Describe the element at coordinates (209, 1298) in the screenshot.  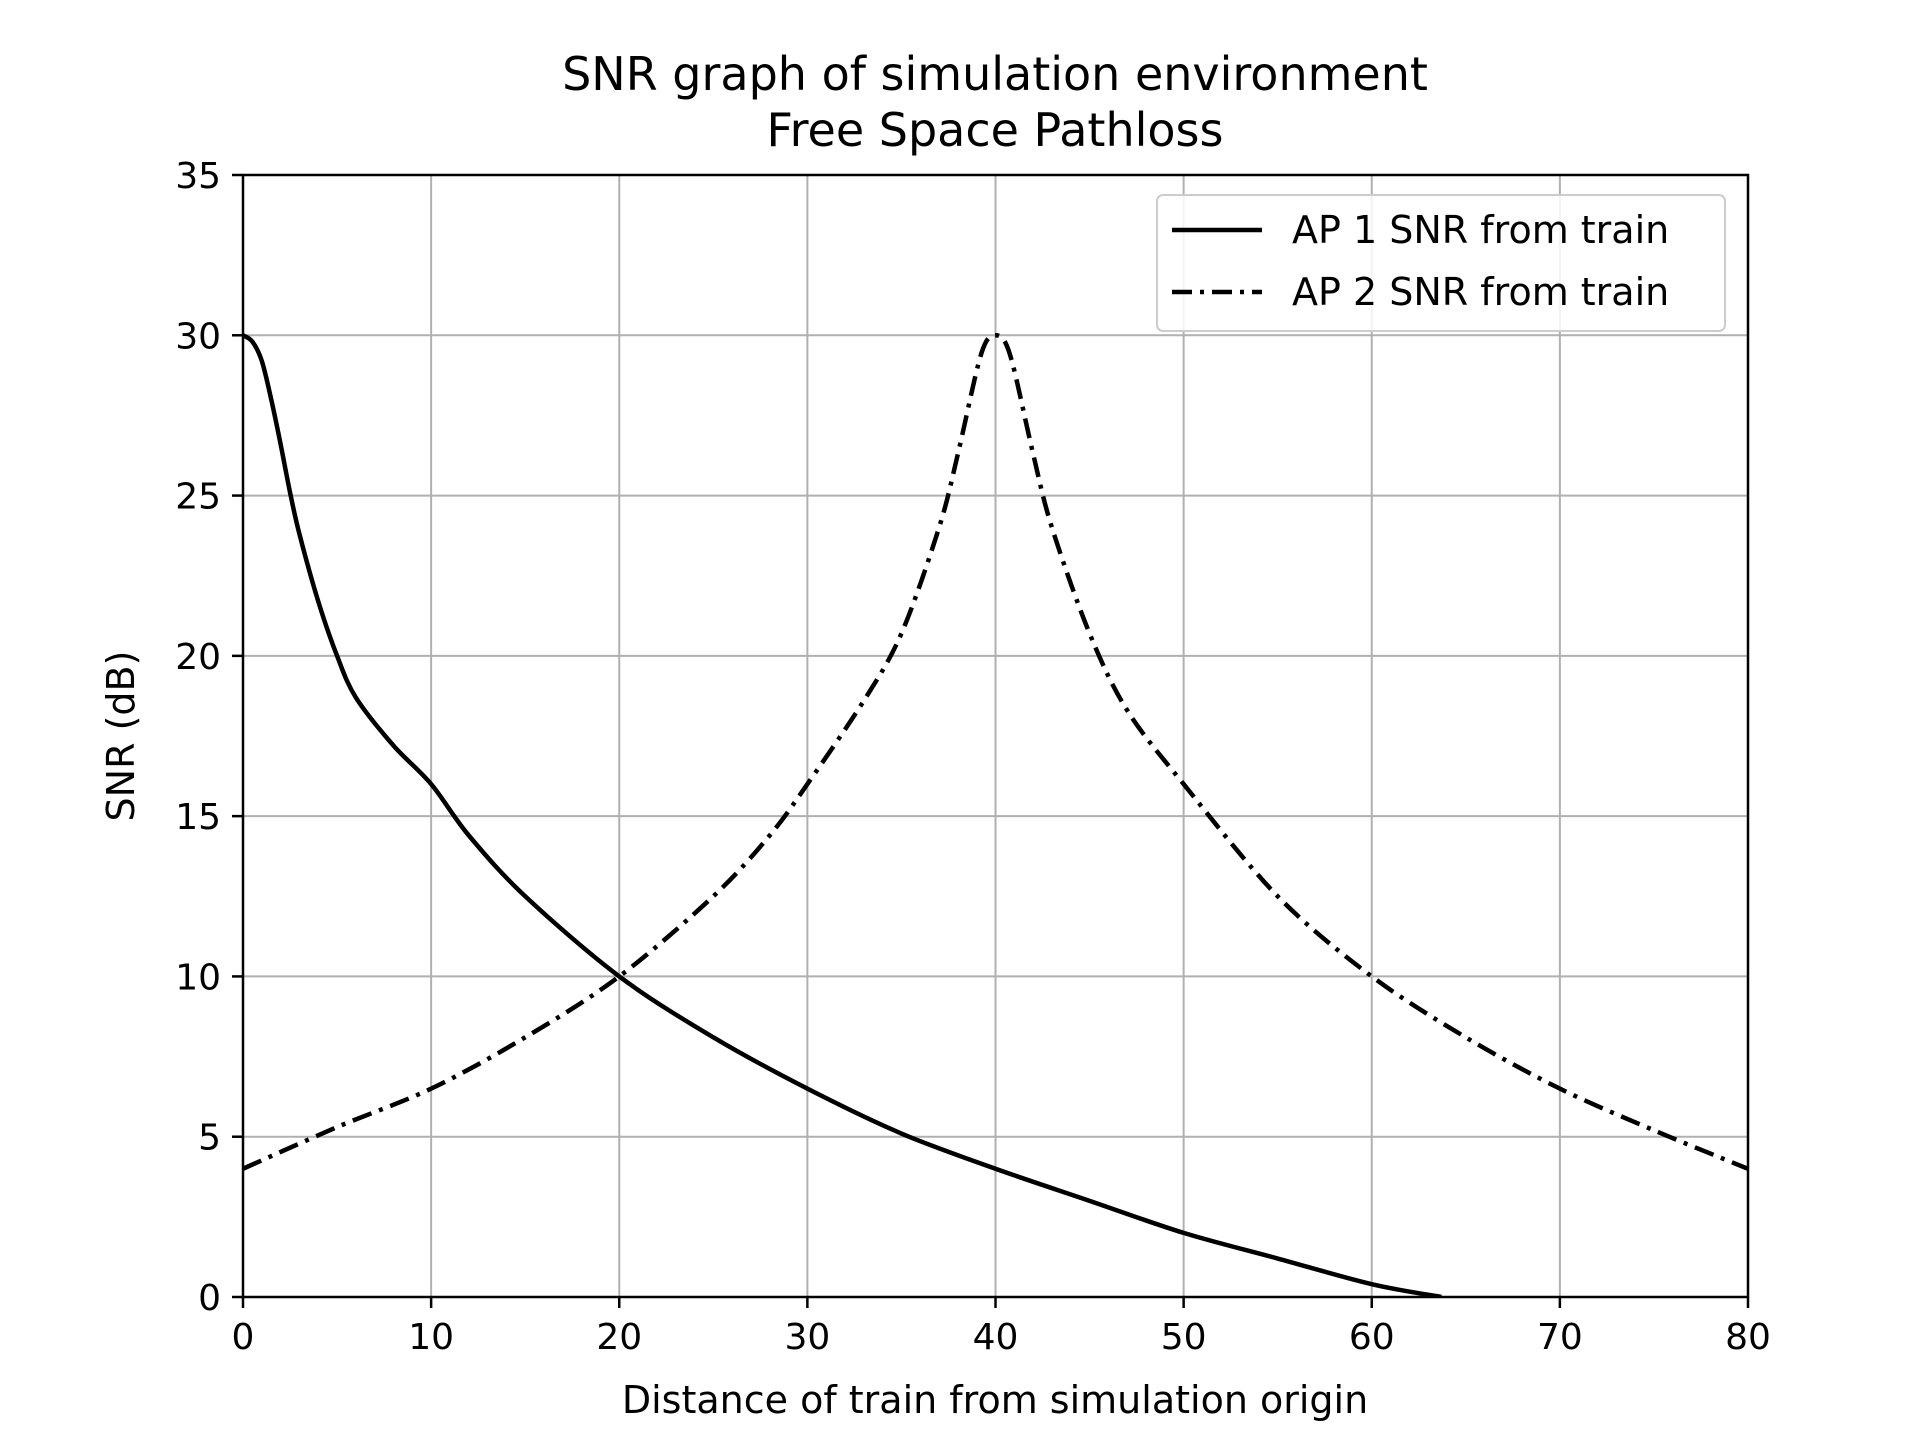
I see `y-tick-label: 0` at that location.